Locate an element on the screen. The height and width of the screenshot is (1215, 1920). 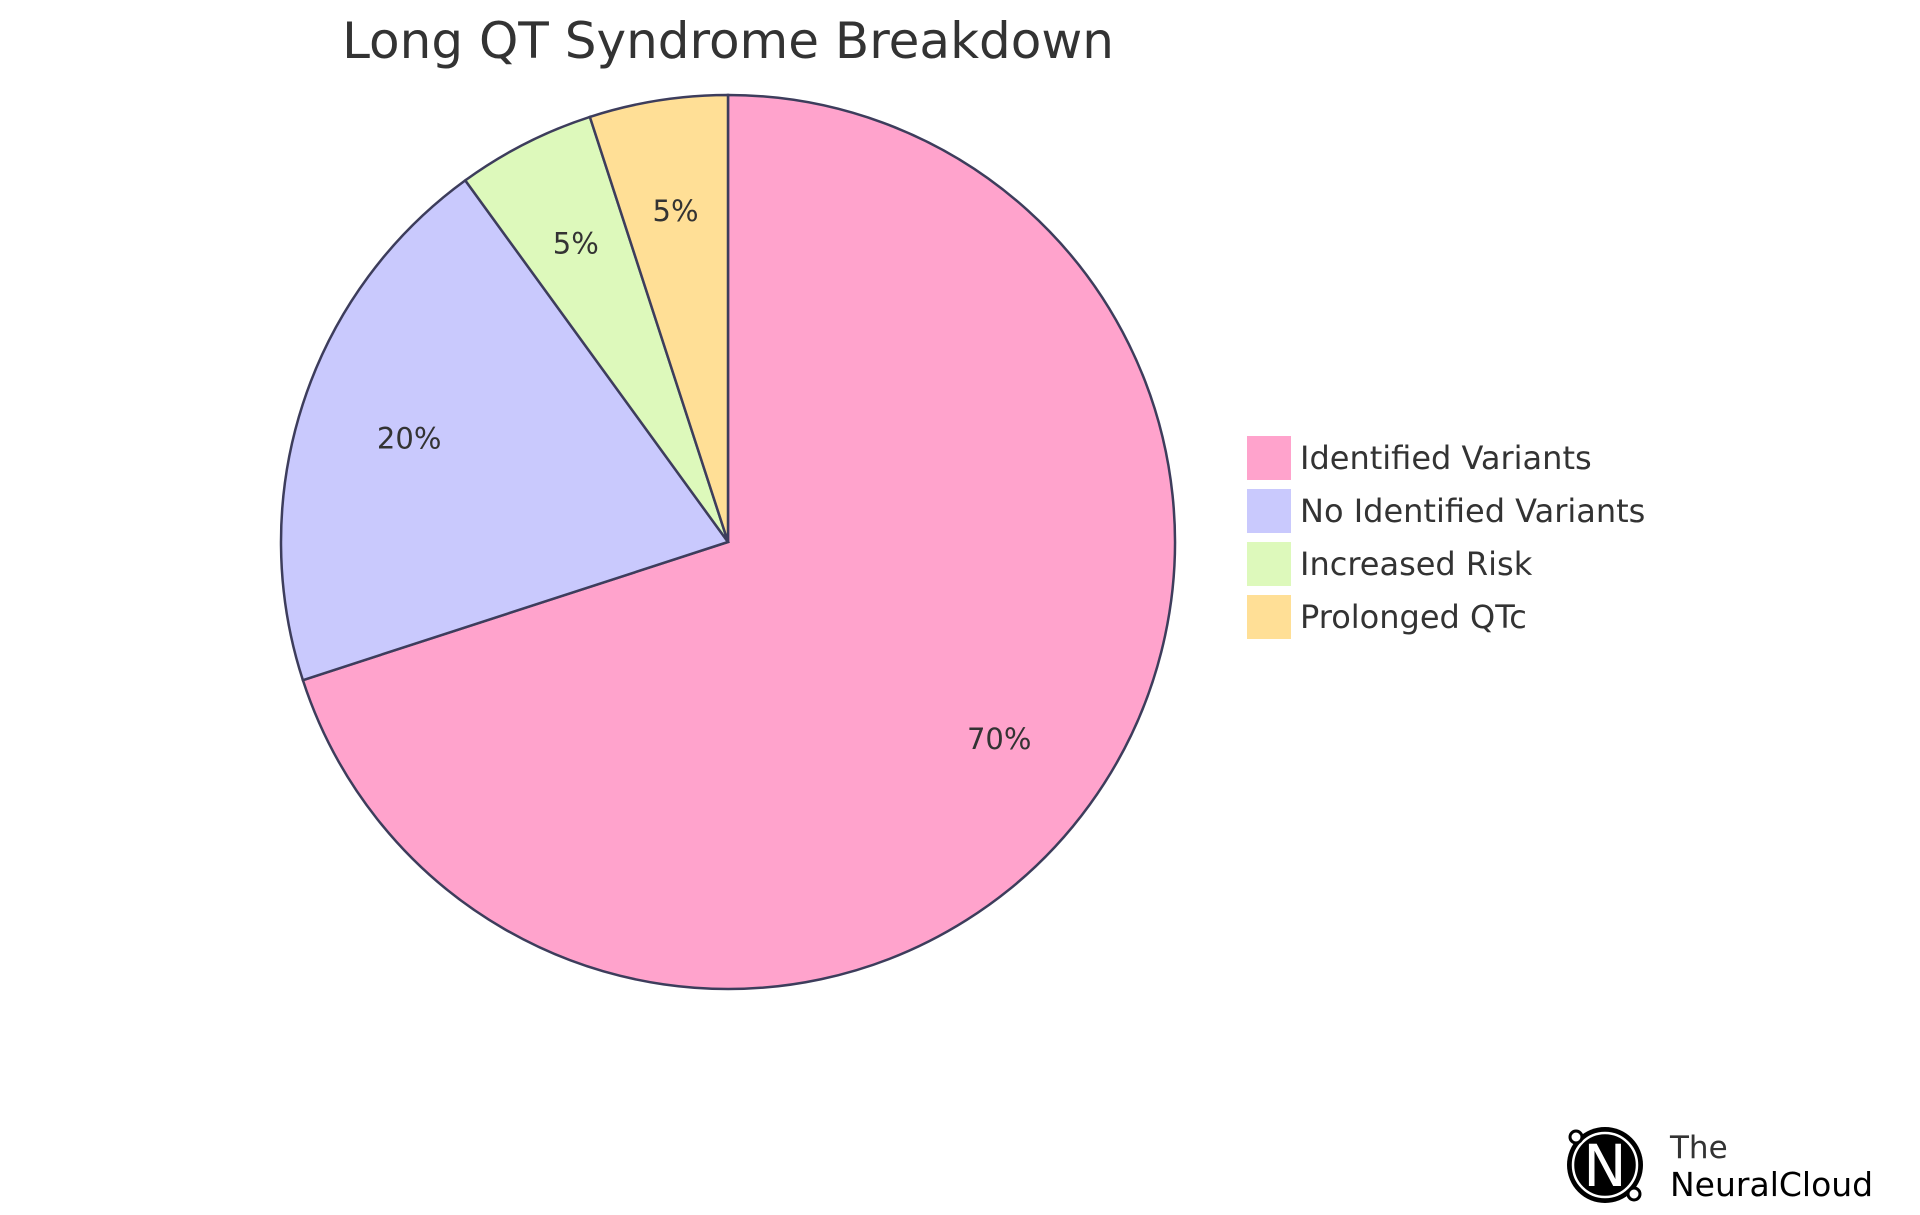
legend-label-2: Increased Risk is located at coordinates (1416, 564).